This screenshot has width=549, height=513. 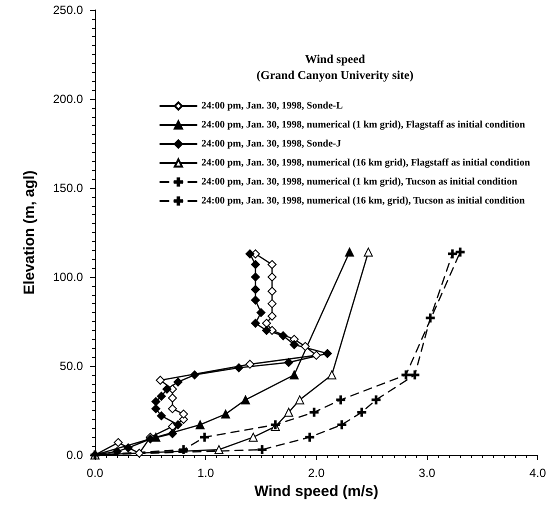 I want to click on x-tick-label: 1.0, so click(x=205, y=473).